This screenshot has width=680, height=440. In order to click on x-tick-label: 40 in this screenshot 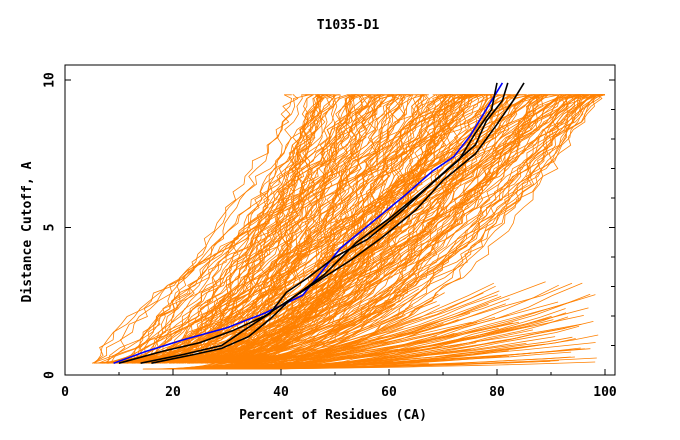, I will do `click(281, 392)`.